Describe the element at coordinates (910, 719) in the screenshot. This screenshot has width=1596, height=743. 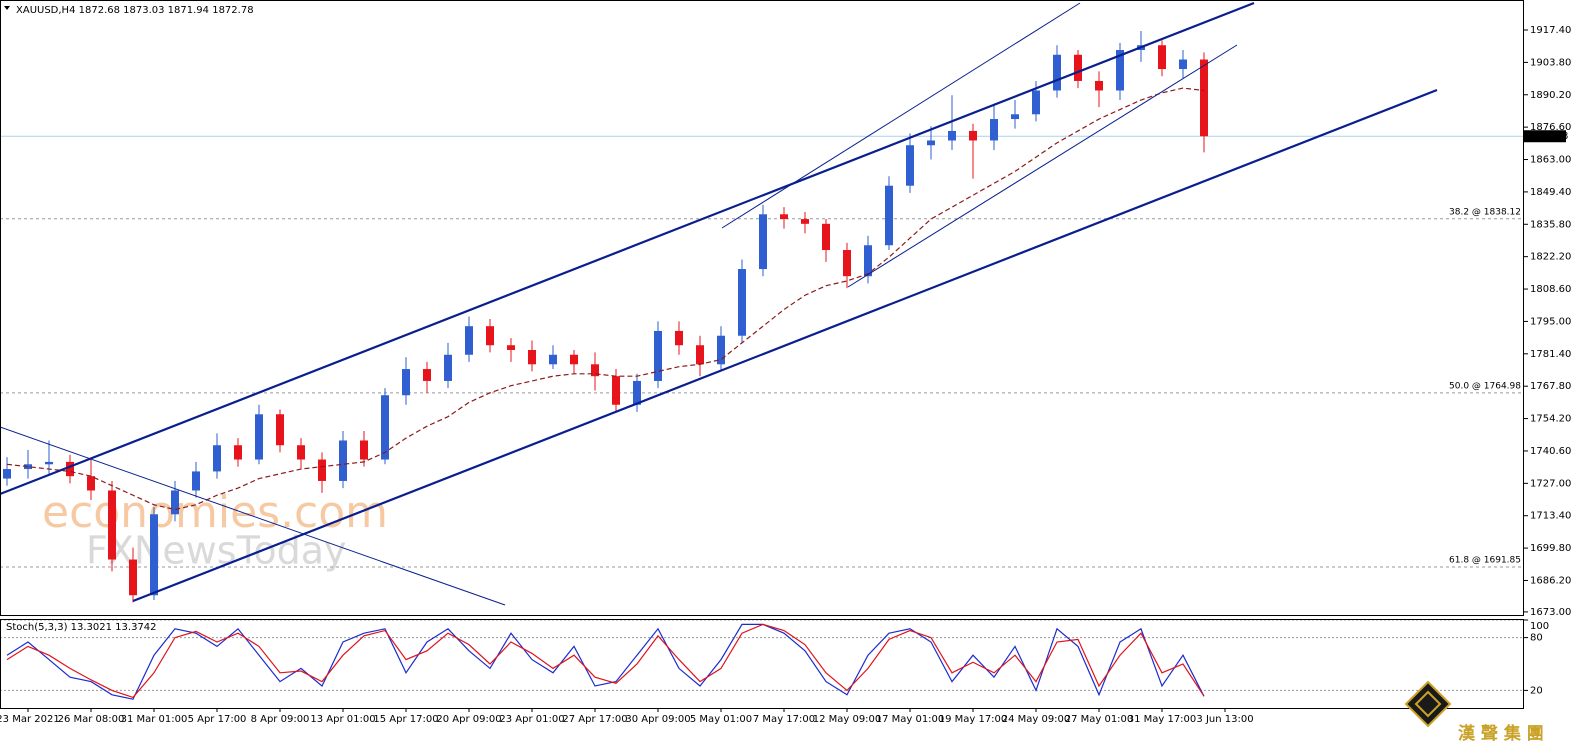
I see `x-tick-label: 17 May 01:00` at that location.